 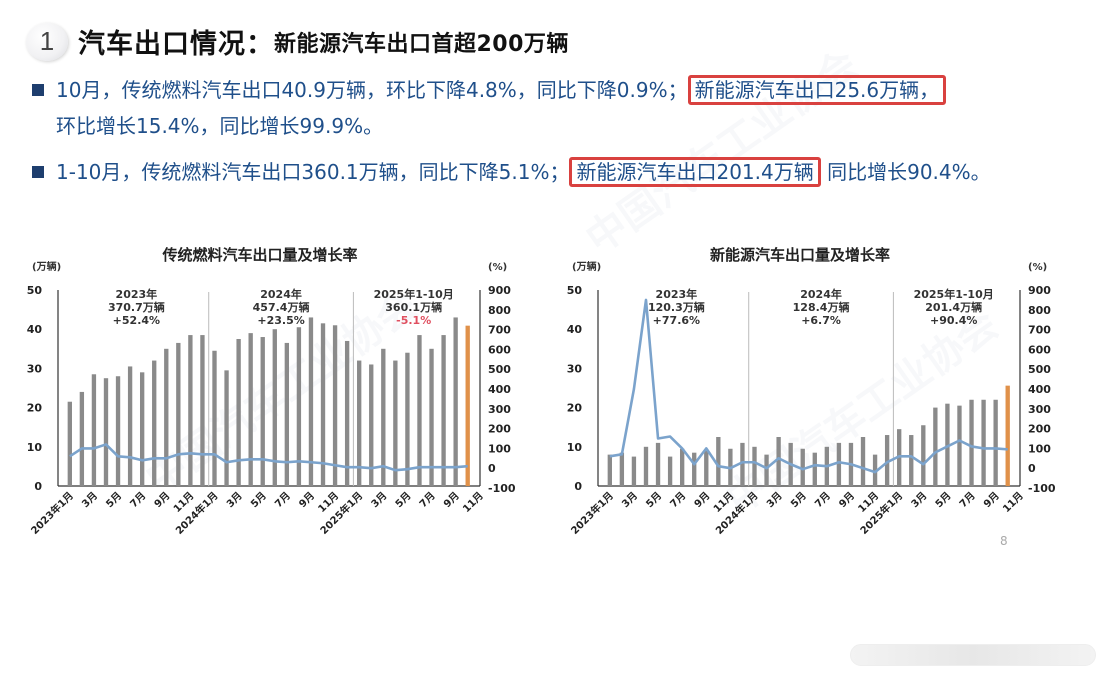 What do you see at coordinates (499, 290) in the screenshot?
I see `right-tick-label: 900` at bounding box center [499, 290].